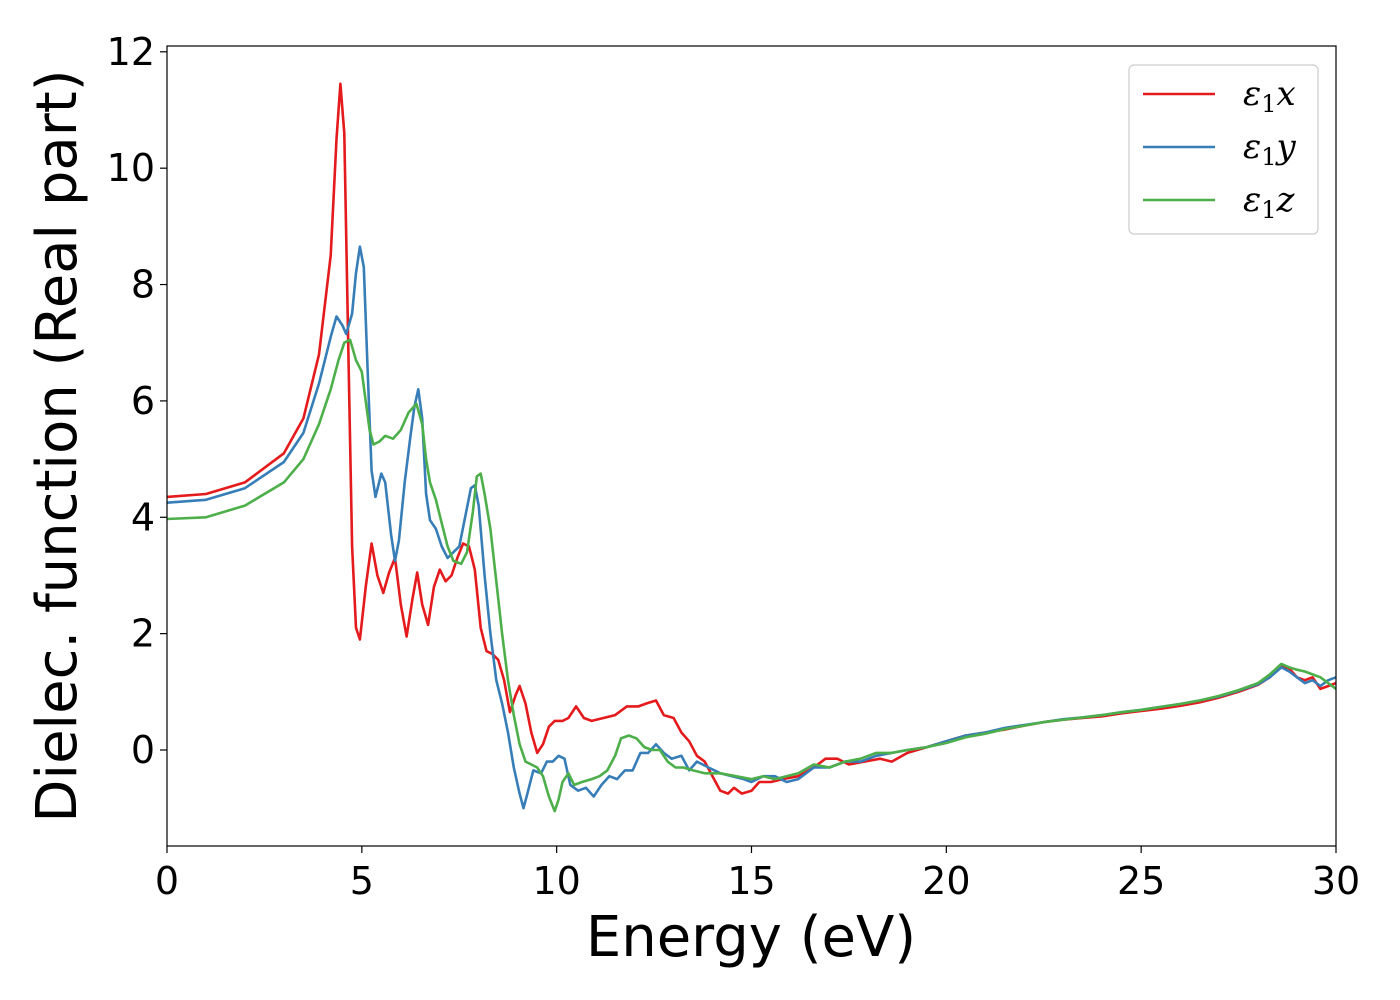 The height and width of the screenshot is (1000, 1400). What do you see at coordinates (751, 881) in the screenshot?
I see `x-tick-label: 15` at bounding box center [751, 881].